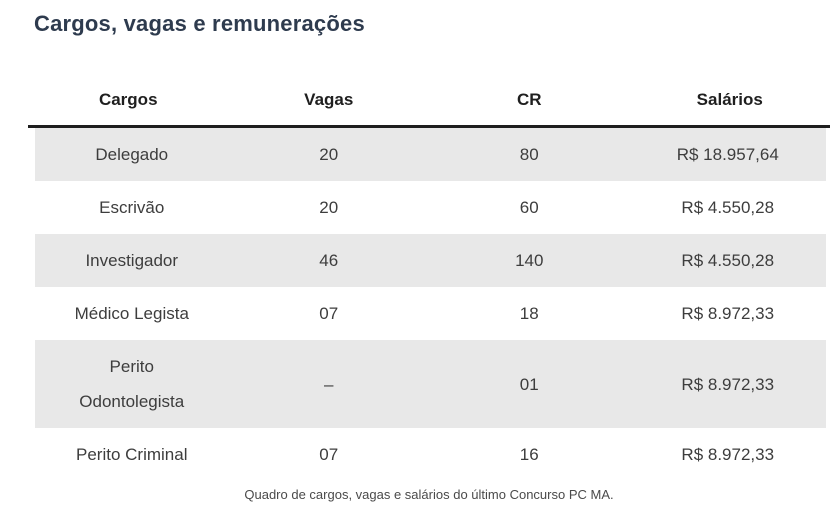 The image size is (834, 519). What do you see at coordinates (529, 154) in the screenshot?
I see `cell-cr: 80` at bounding box center [529, 154].